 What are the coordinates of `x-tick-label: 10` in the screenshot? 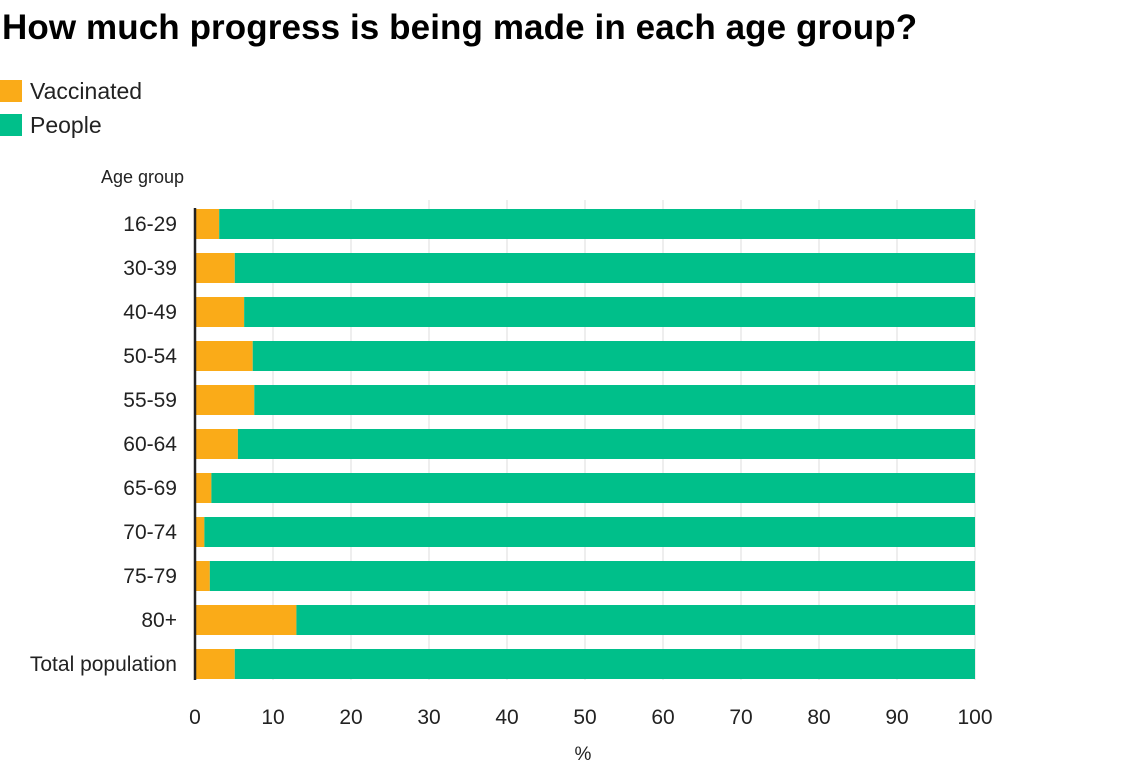 It's located at (272, 717).